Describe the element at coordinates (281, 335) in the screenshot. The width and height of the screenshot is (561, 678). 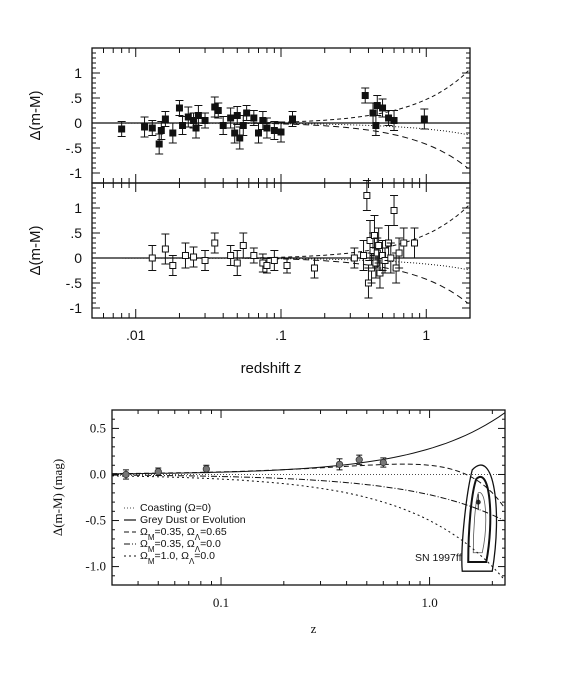
I see `x-tick-label: .1` at that location.